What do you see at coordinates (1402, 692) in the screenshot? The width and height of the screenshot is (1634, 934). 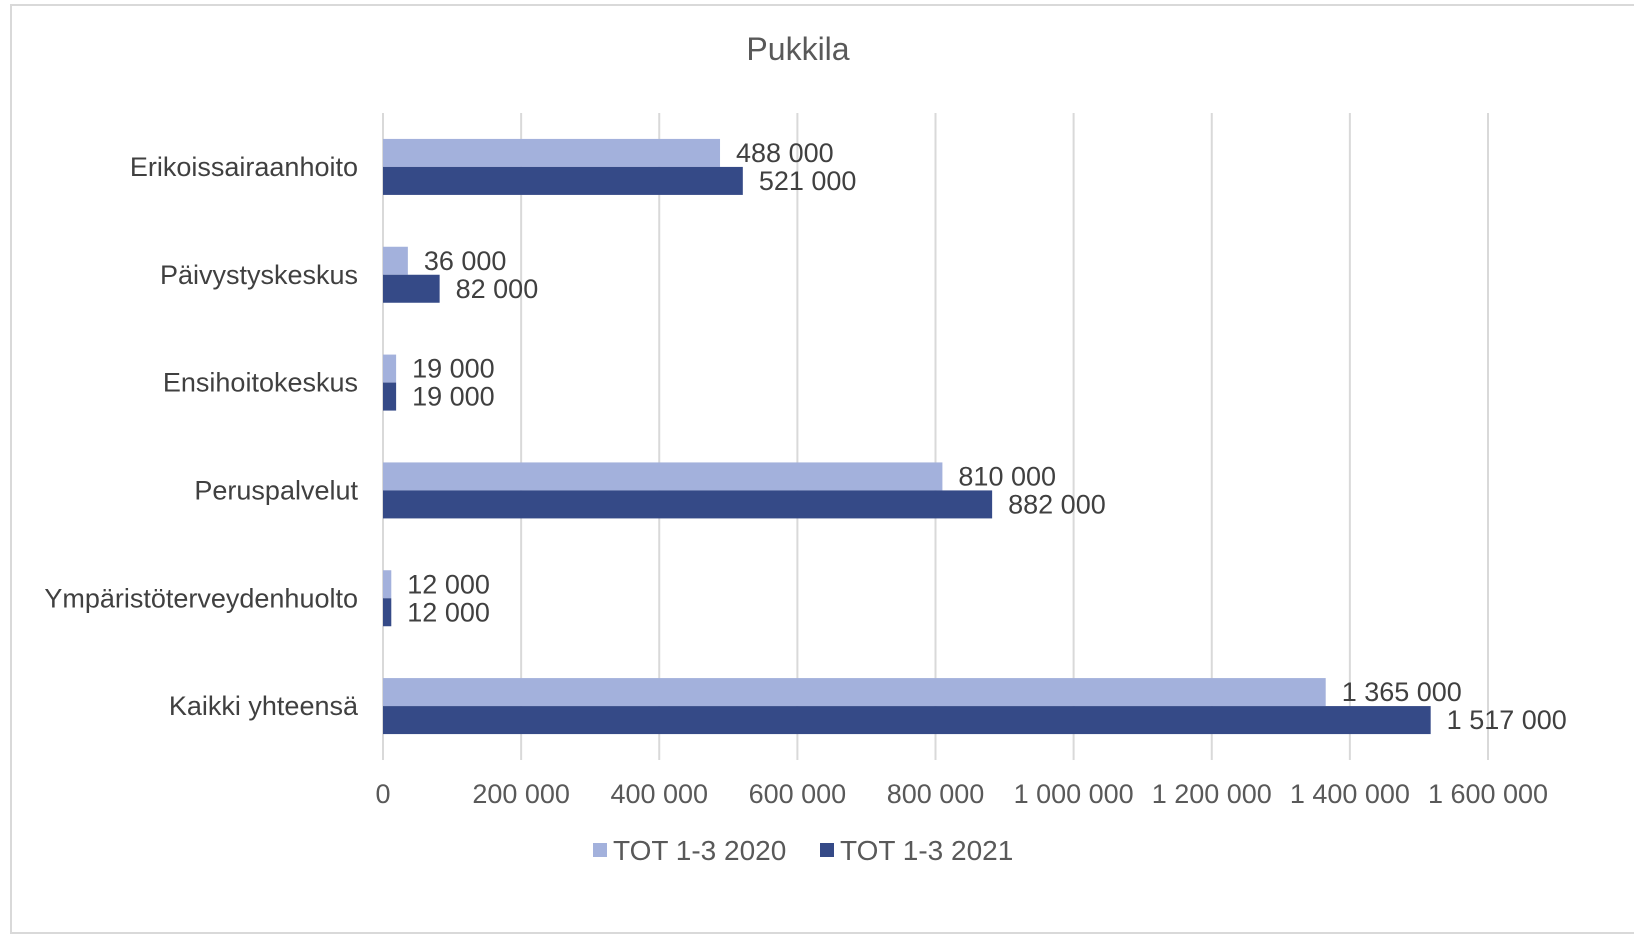 I see `data-label: 1 365 000` at bounding box center [1402, 692].